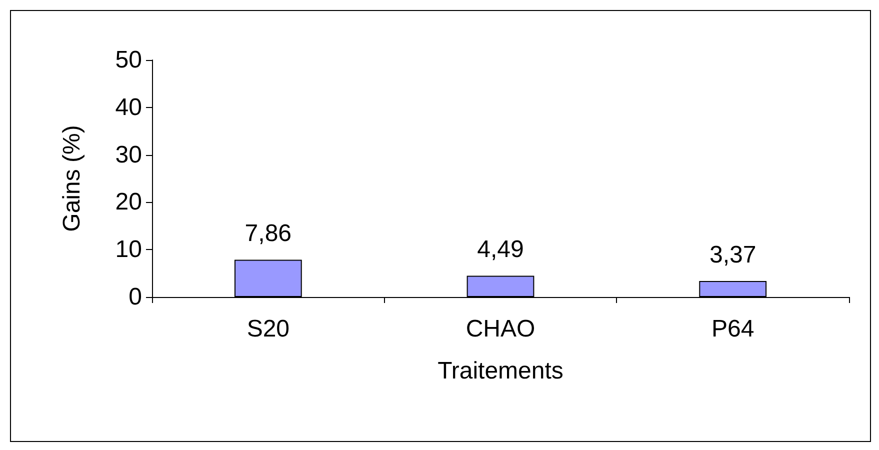  What do you see at coordinates (128, 250) in the screenshot?
I see `y-tick-label: 10` at bounding box center [128, 250].